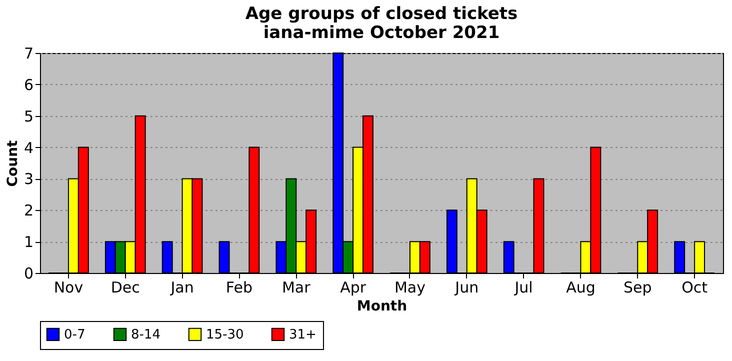  I want to click on x-tick-label: Jun, so click(466, 287).